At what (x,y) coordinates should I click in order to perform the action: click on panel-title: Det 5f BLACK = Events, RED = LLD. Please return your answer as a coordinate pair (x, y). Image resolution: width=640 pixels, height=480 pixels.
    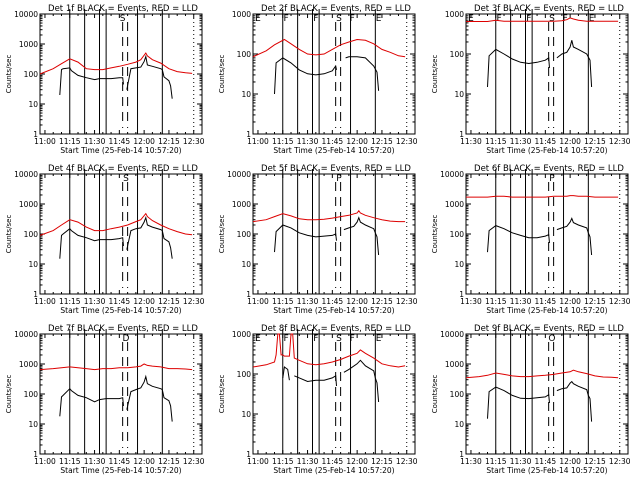
    Looking at the image, I should click on (336, 169).